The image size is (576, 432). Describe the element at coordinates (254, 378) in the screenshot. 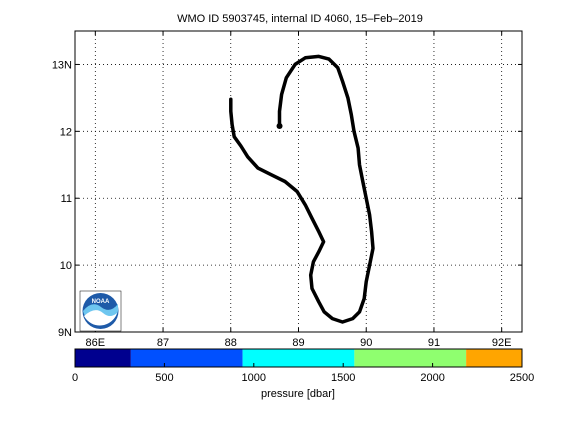

I see `colorbar-tick-label: 1000` at that location.